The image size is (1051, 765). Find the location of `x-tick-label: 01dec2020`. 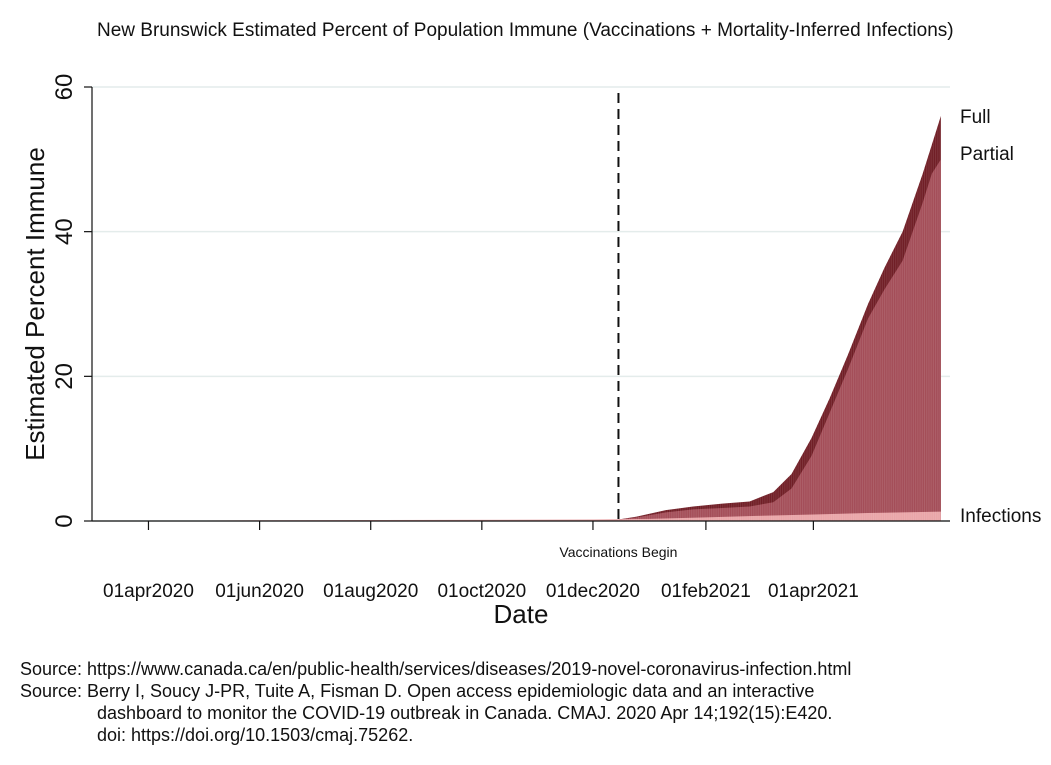

x-tick-label: 01dec2020 is located at coordinates (593, 591).